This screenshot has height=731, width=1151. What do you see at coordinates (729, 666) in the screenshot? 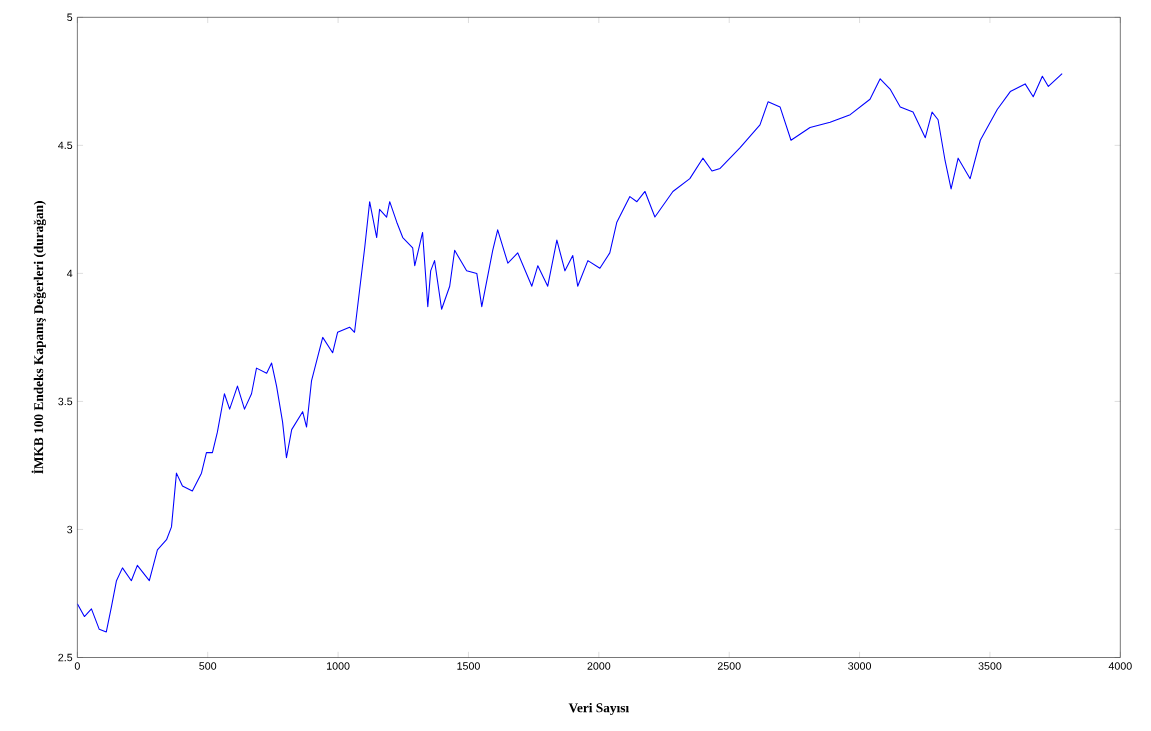
I see `x-tick-label: 2500` at bounding box center [729, 666].